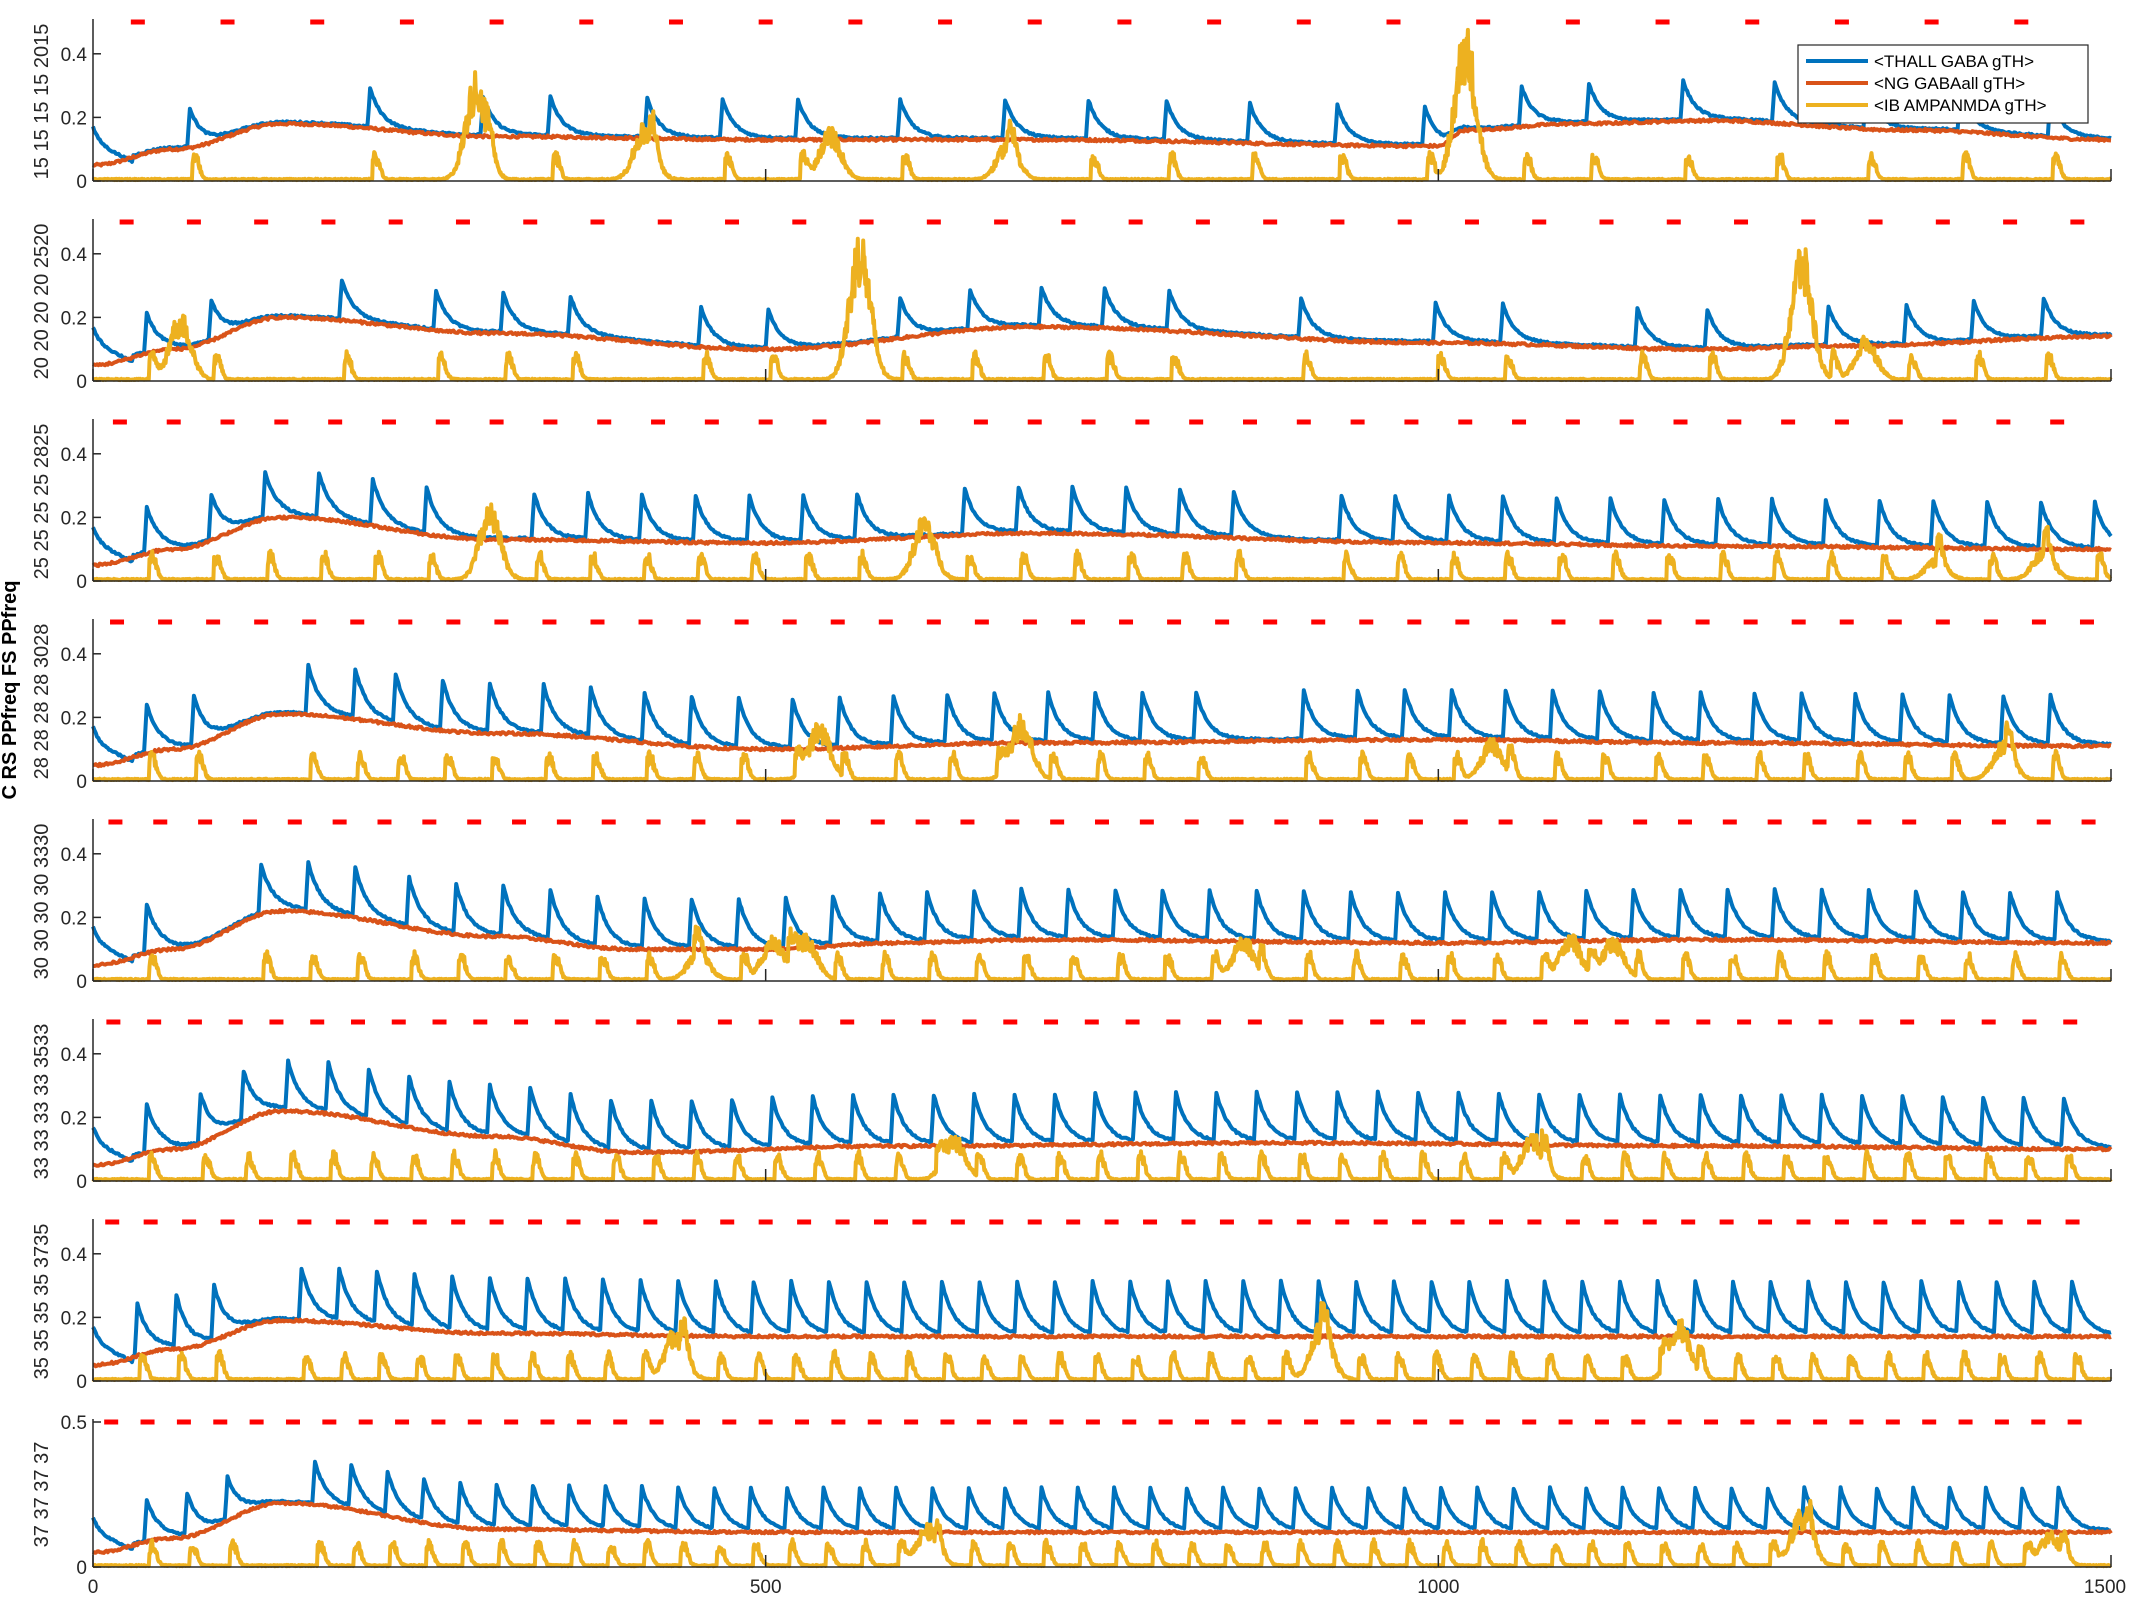 The width and height of the screenshot is (2133, 1600). I want to click on x-tick-label: 500, so click(766, 1587).